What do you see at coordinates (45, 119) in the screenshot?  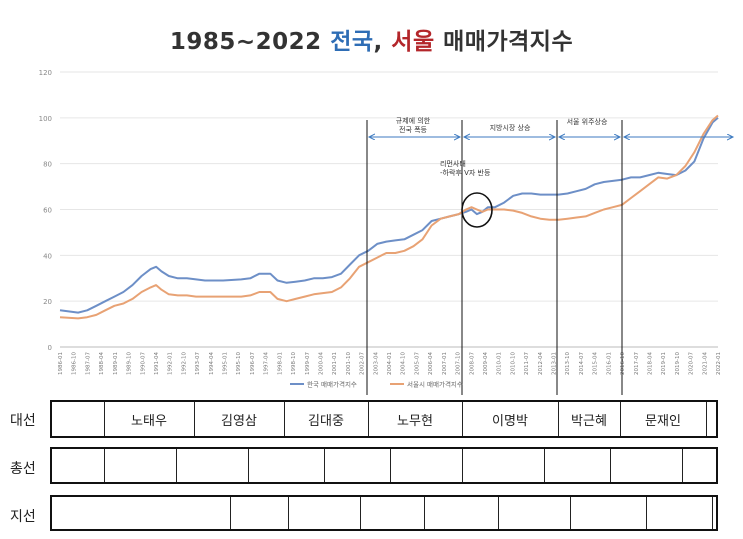 I see `y-tick-label: 100` at bounding box center [45, 119].